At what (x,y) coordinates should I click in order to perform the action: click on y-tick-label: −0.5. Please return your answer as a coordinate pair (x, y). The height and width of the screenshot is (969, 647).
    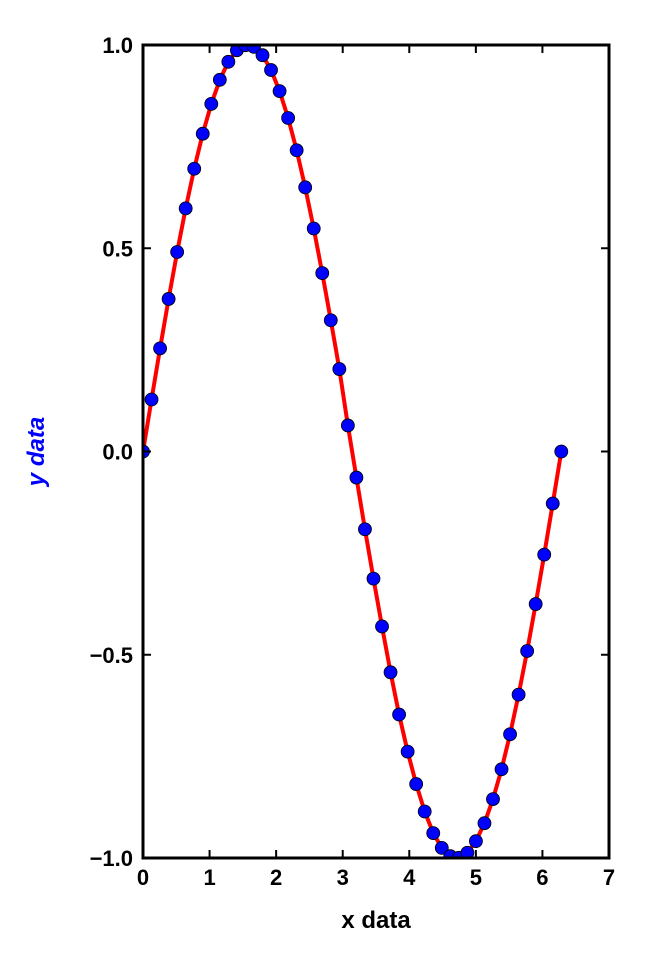
    Looking at the image, I should click on (111, 655).